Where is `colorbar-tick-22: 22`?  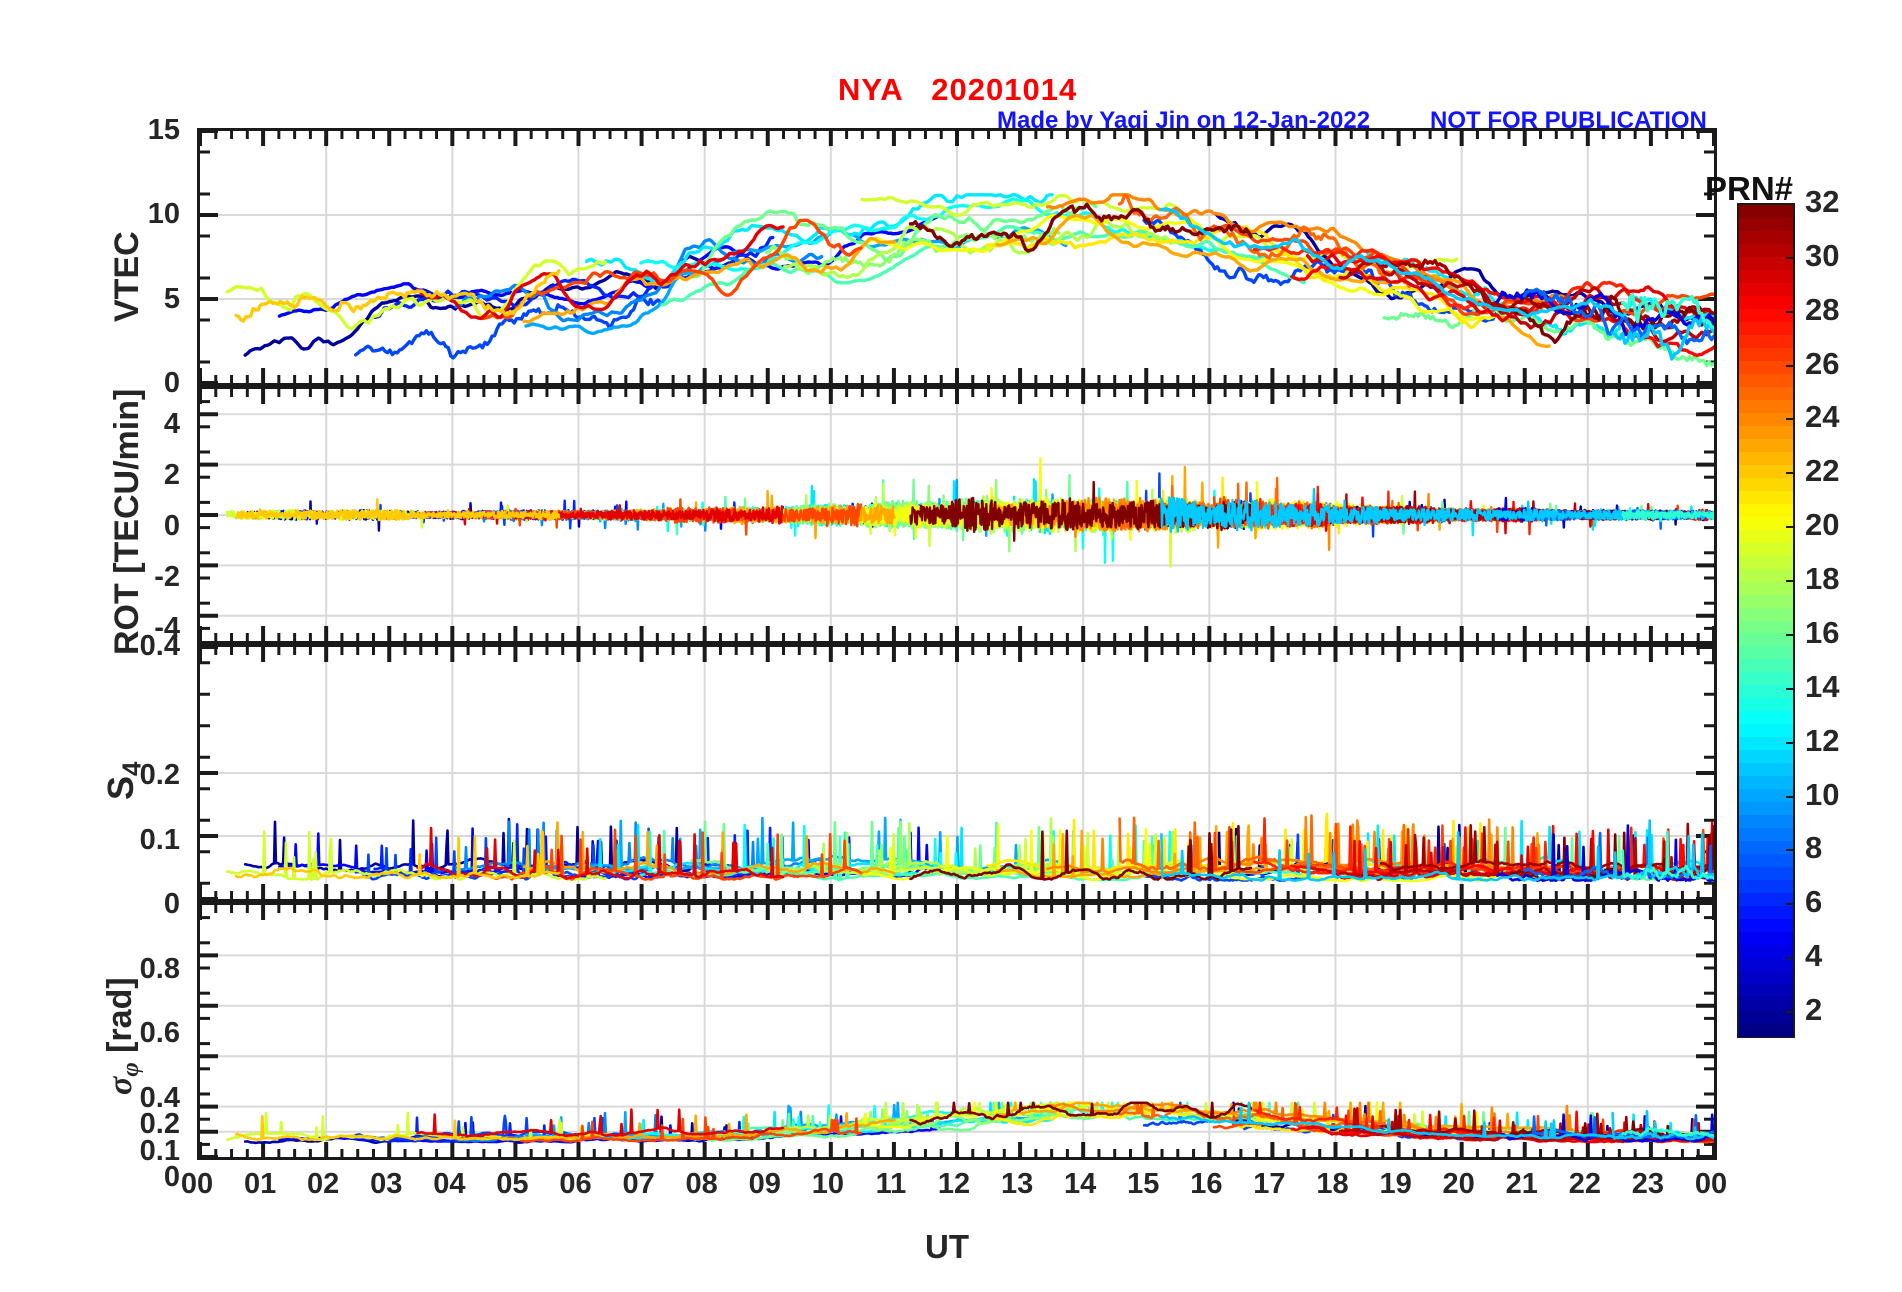
colorbar-tick-22: 22 is located at coordinates (1822, 471).